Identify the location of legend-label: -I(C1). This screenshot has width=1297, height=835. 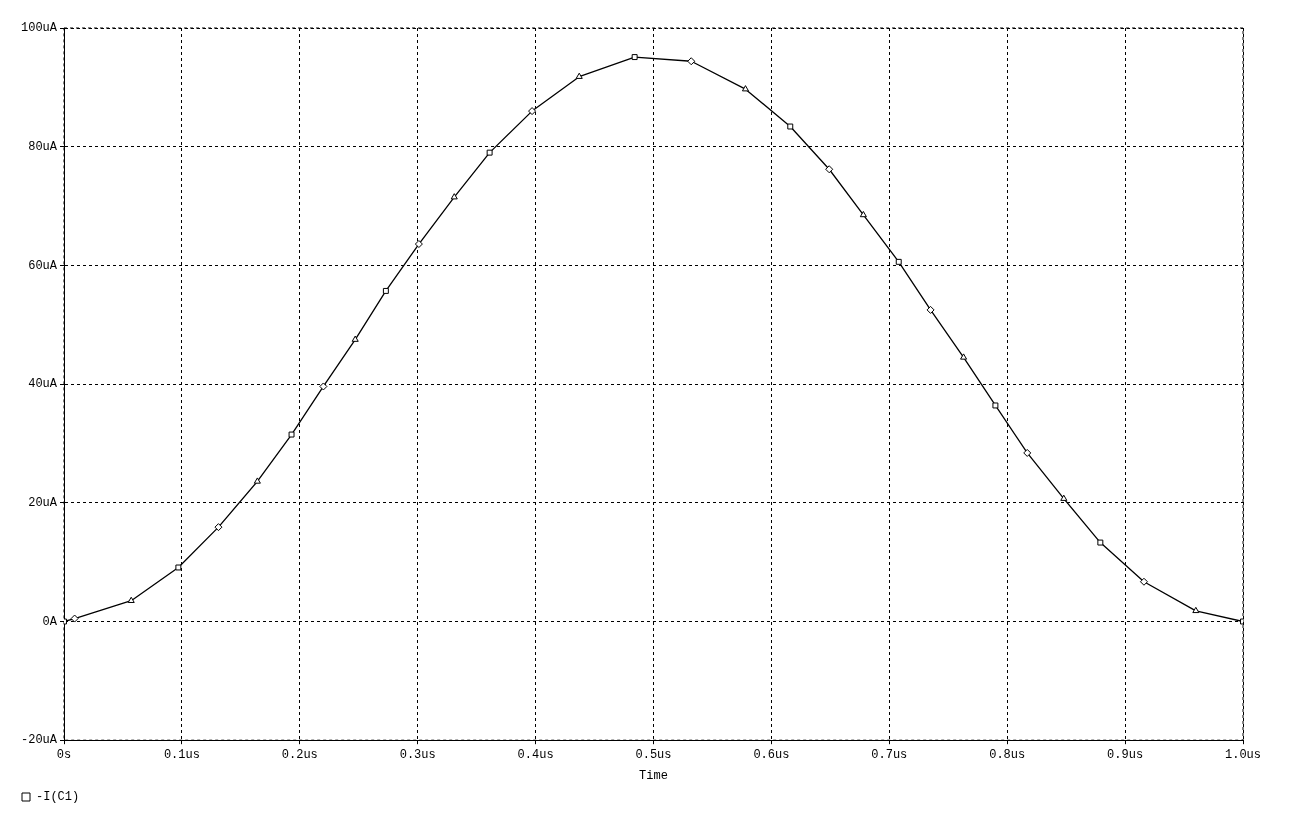
(58, 797).